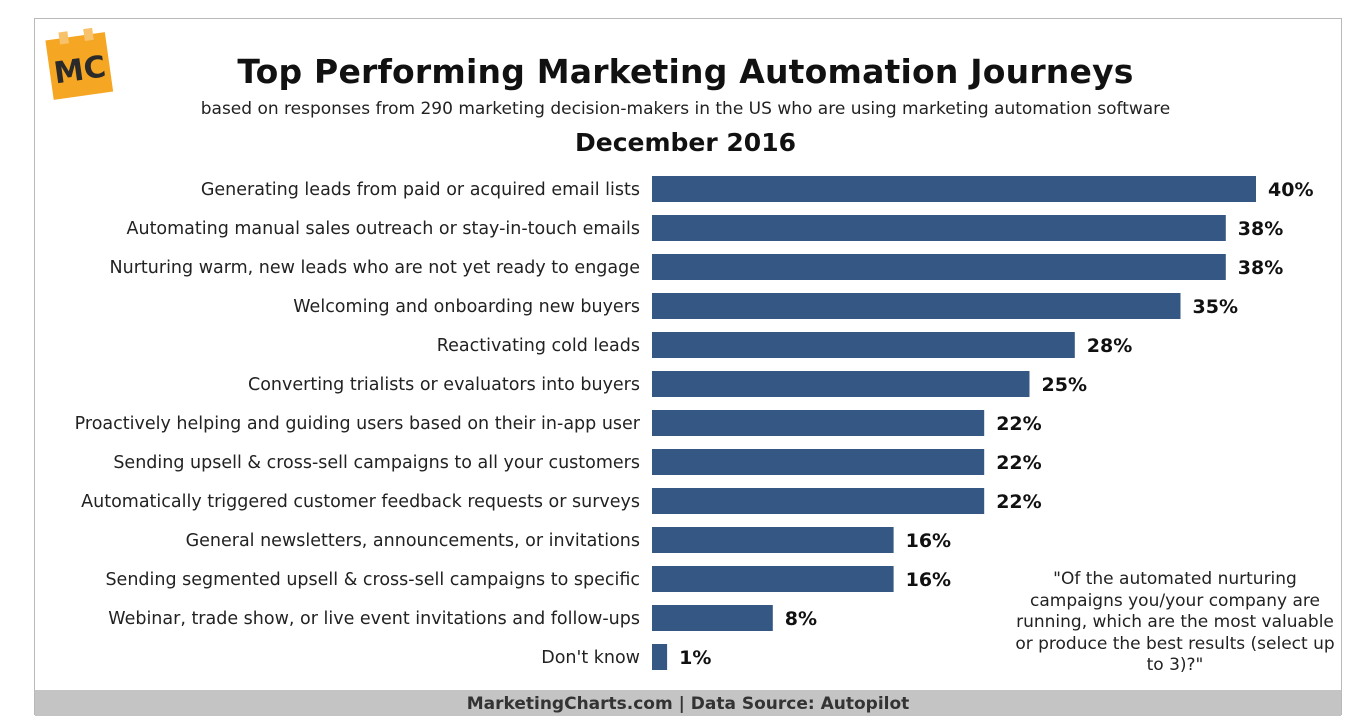 Image resolution: width=1371 pixels, height=726 pixels. I want to click on value-label: 25%, so click(1064, 385).